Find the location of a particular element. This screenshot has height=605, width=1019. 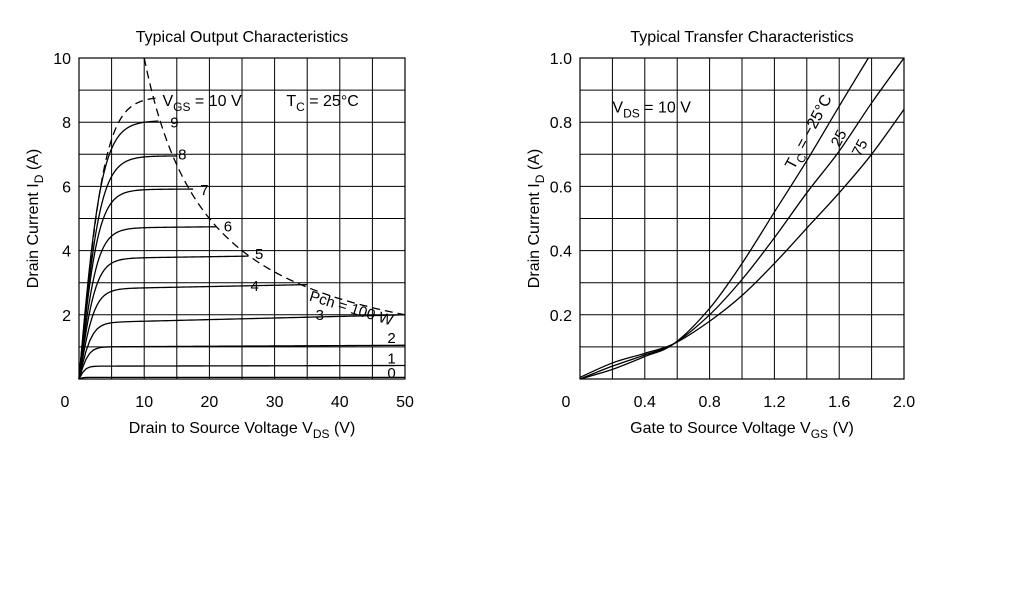

x-tick-label: 0.4 is located at coordinates (645, 402).